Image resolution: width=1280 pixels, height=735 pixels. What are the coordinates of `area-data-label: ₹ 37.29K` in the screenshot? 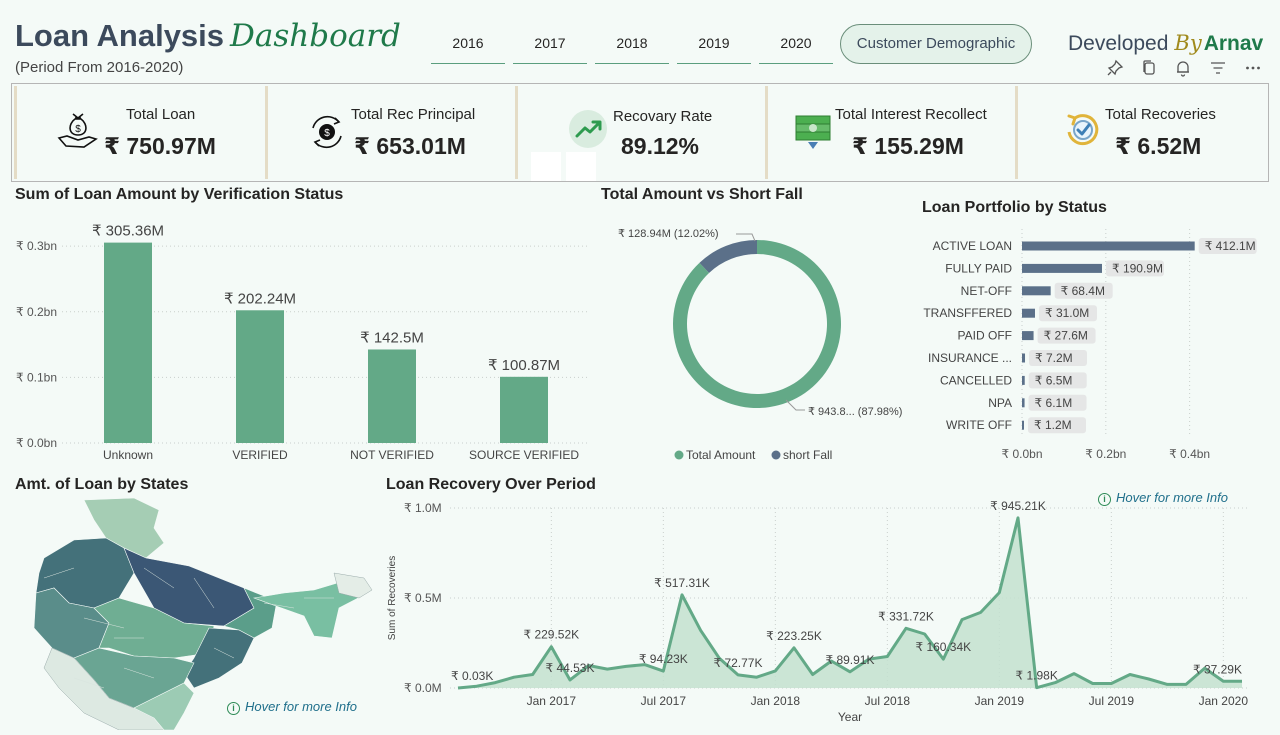 It's located at (1217, 669).